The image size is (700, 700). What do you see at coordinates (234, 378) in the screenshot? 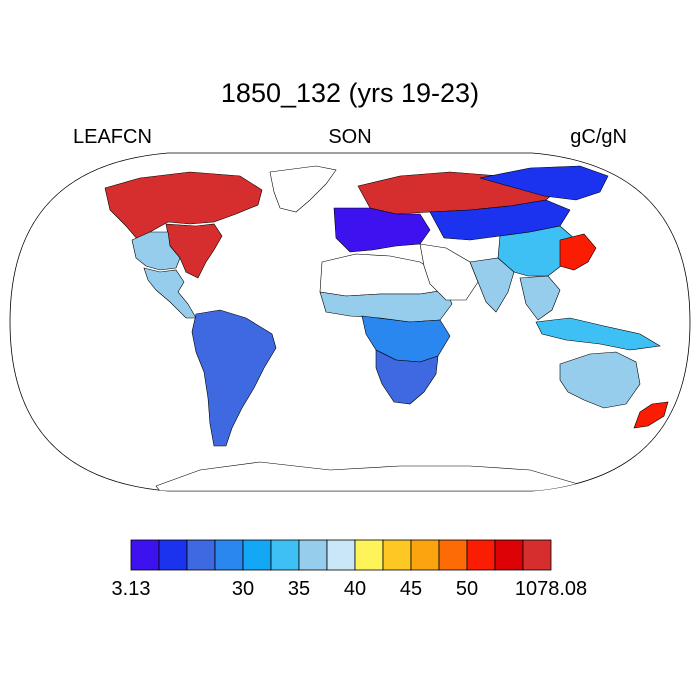
I see `region-south-america` at bounding box center [234, 378].